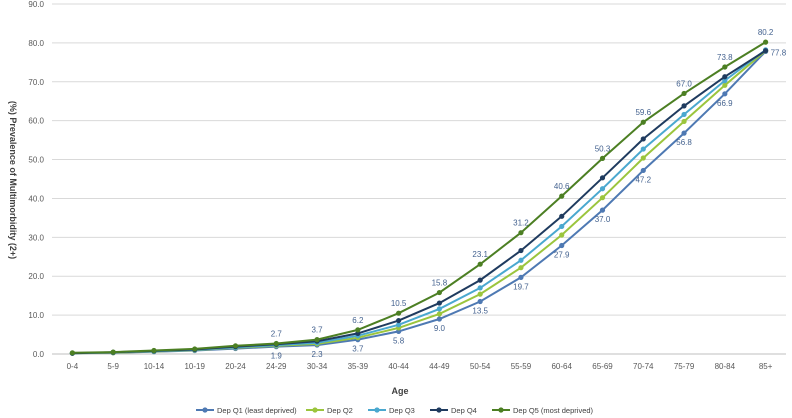 The width and height of the screenshot is (792, 418). I want to click on x-tick-label: 5-9, so click(113, 366).